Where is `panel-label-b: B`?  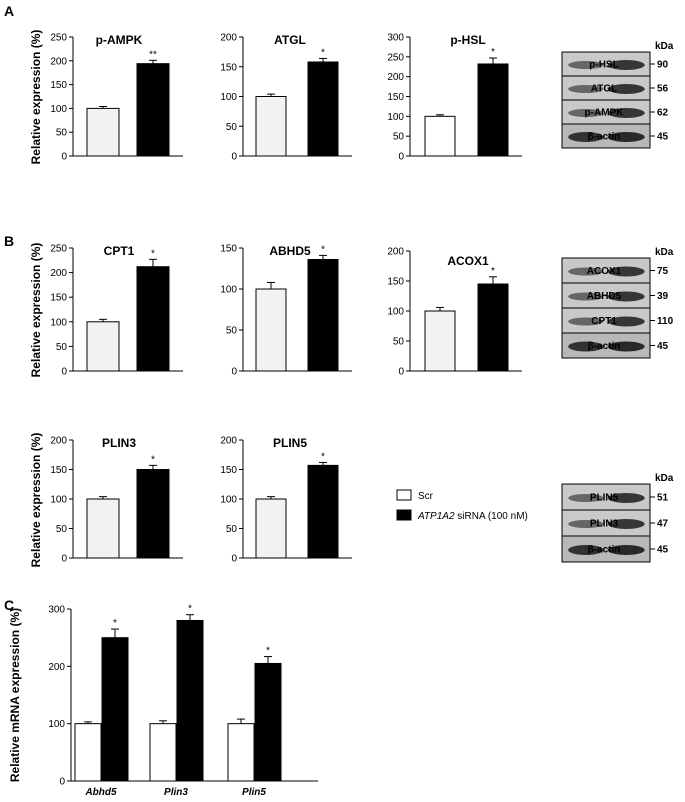 panel-label-b: B is located at coordinates (9, 241).